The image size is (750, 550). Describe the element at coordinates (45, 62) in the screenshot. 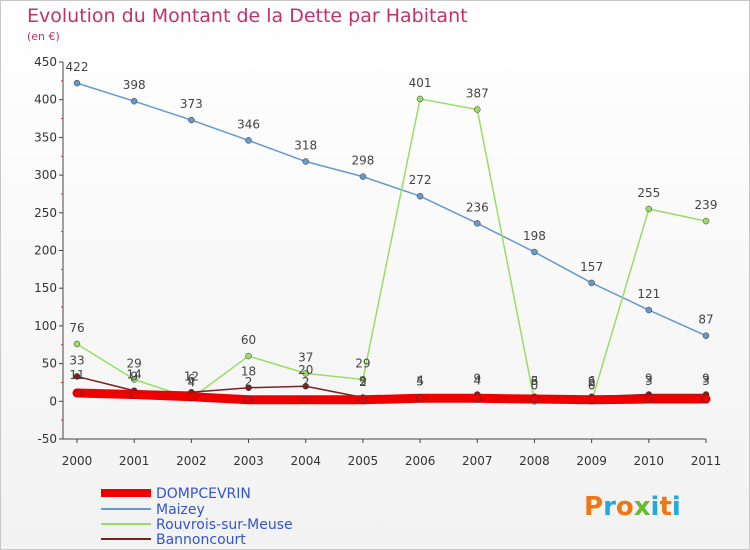

I see `y-tick-label: 450` at that location.